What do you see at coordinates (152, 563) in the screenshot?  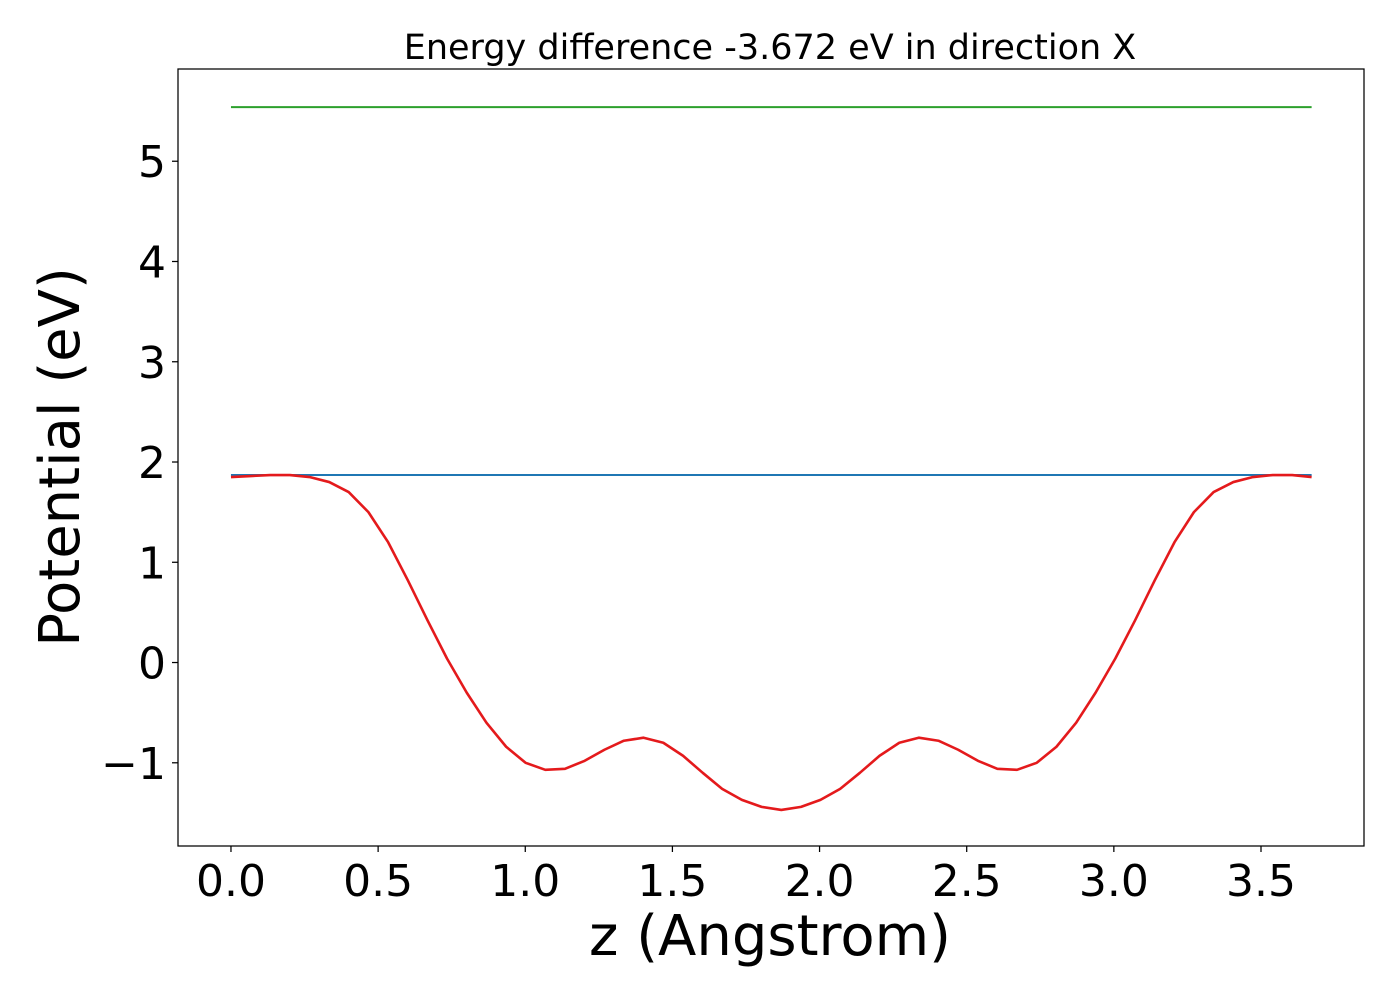 I see `y-tick-label: 1` at bounding box center [152, 563].